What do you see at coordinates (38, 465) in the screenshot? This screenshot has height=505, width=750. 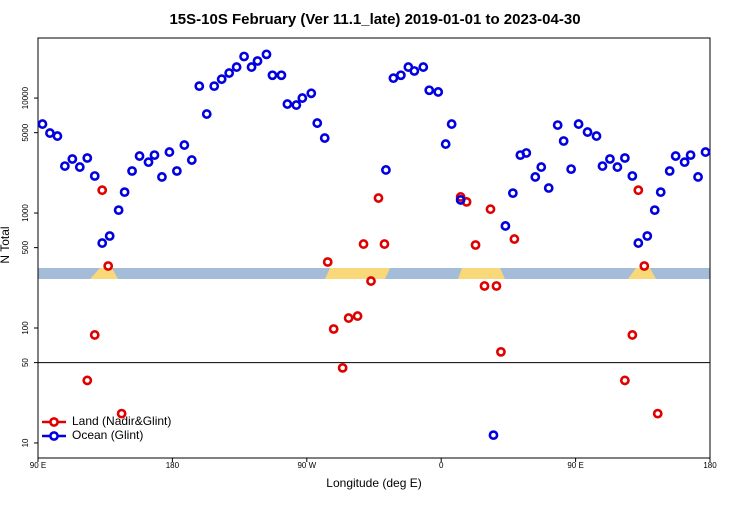 I see `x-tick-label: 90 E` at bounding box center [38, 465].